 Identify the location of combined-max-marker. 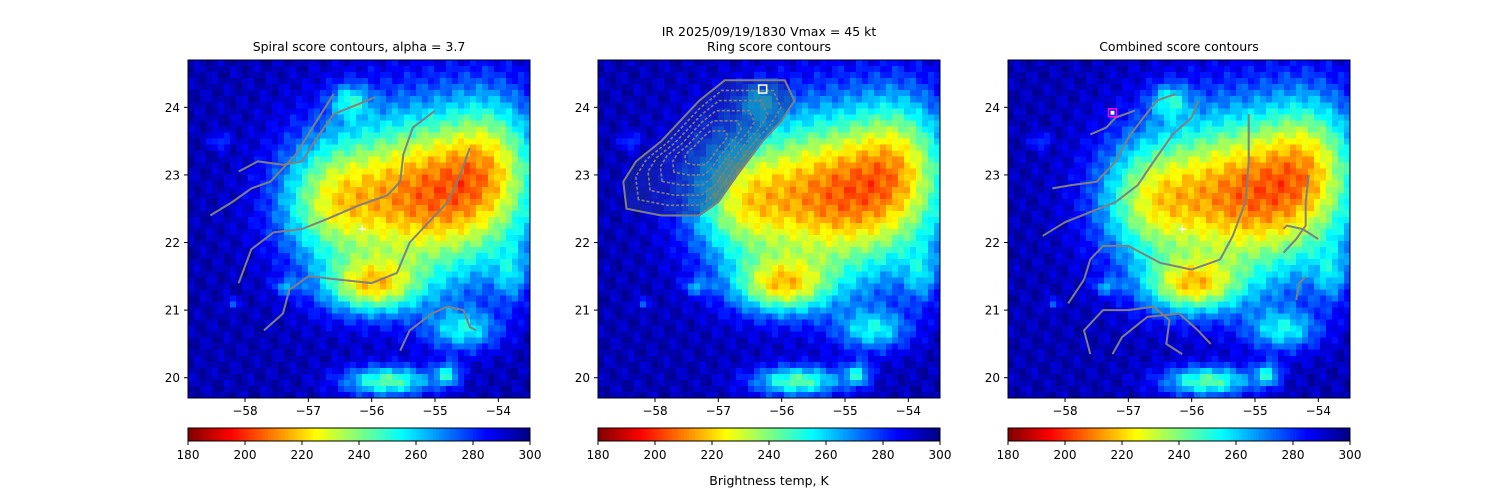
(1112, 112).